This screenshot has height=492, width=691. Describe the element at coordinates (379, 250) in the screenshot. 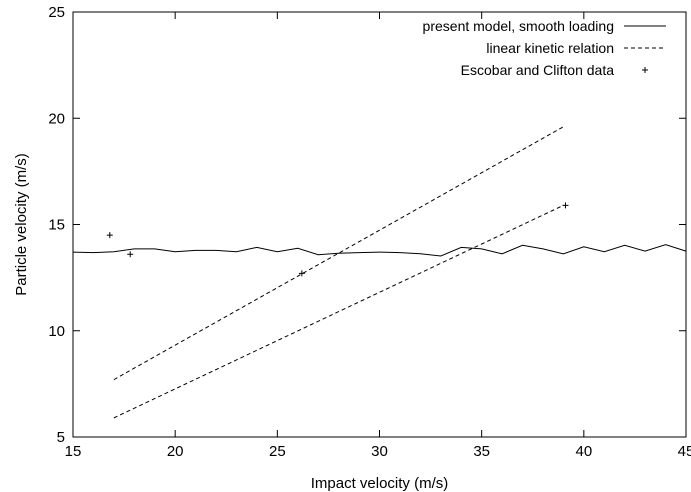

I see `series-line-present-model` at that location.